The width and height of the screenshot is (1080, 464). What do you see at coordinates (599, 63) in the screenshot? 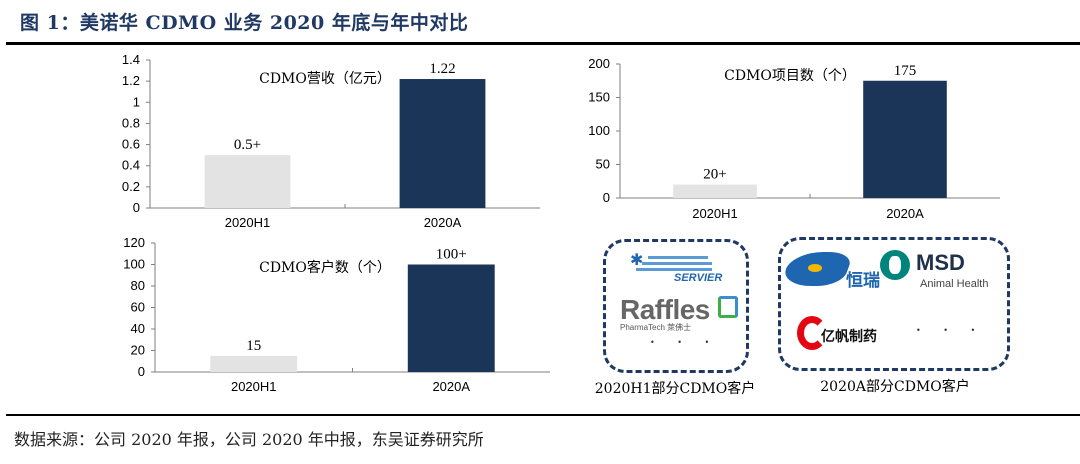
I see `projects-y-tick-label: 200` at bounding box center [599, 63].